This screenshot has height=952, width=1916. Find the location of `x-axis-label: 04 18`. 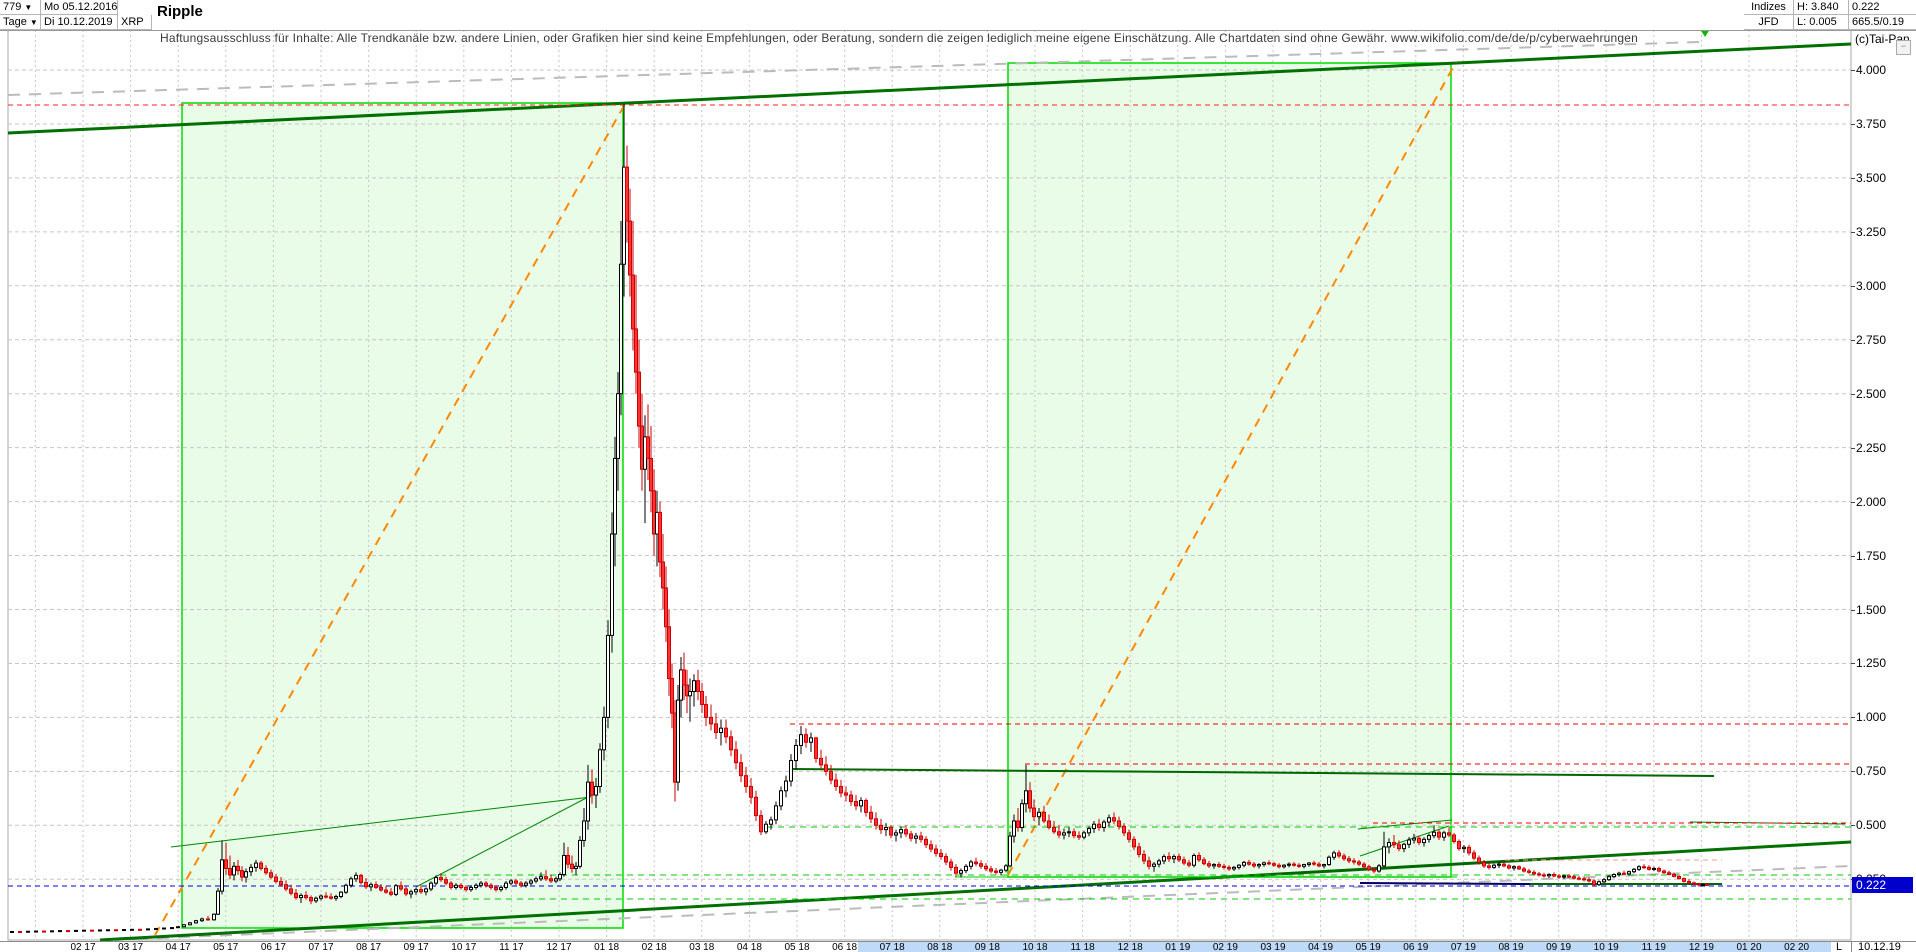

x-axis-label: 04 18 is located at coordinates (749, 947).